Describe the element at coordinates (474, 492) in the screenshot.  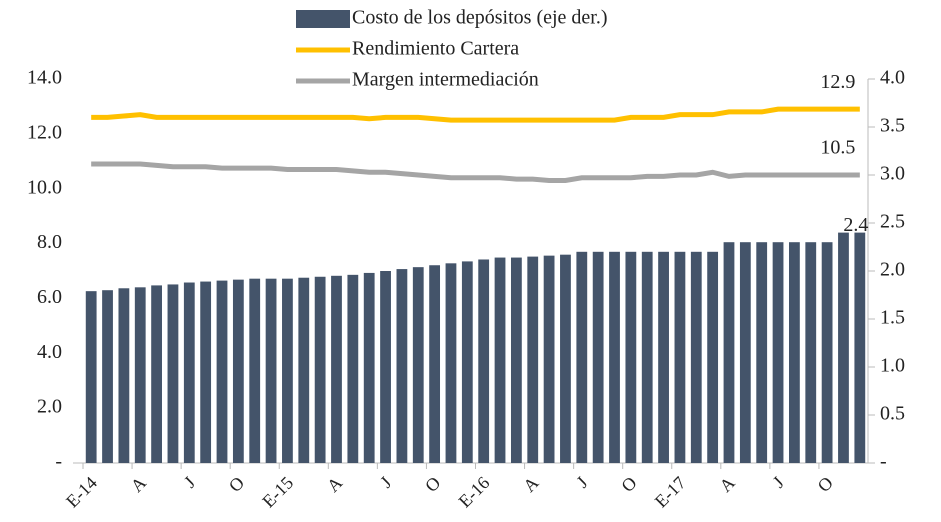
I see `x-tick-label: E-16` at that location.